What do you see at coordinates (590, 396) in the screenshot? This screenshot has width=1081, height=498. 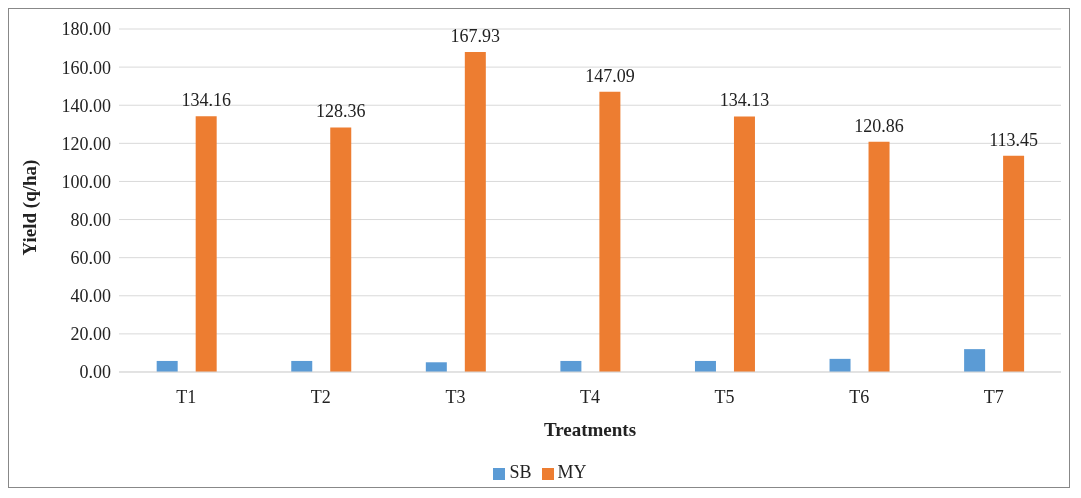 I see `x-tick-label: T4` at bounding box center [590, 396].